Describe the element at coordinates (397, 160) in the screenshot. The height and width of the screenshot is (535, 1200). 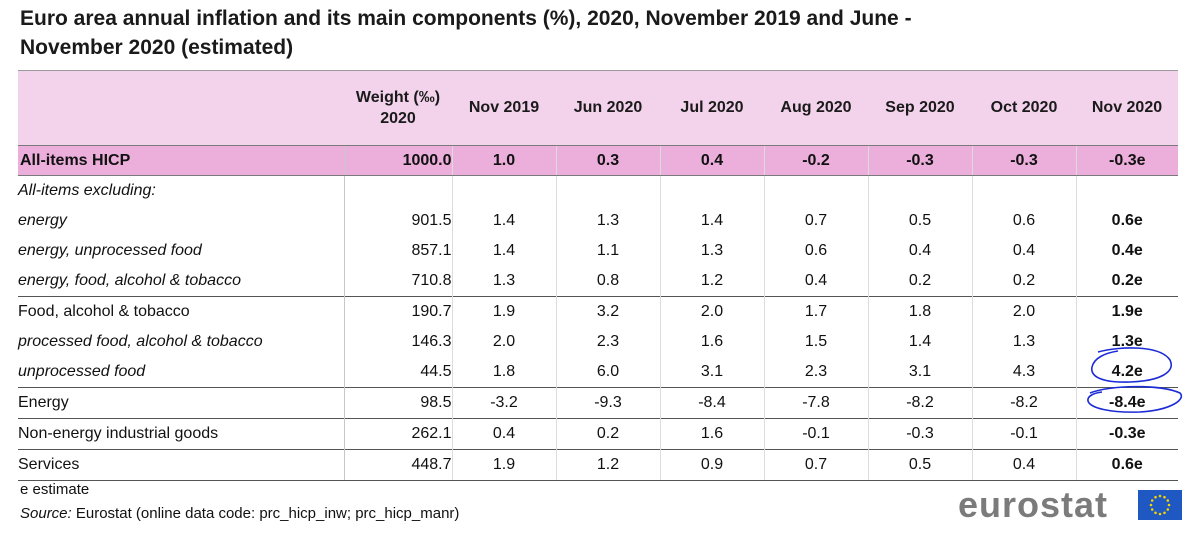
I see `weight-cell: 1000.0` at that location.